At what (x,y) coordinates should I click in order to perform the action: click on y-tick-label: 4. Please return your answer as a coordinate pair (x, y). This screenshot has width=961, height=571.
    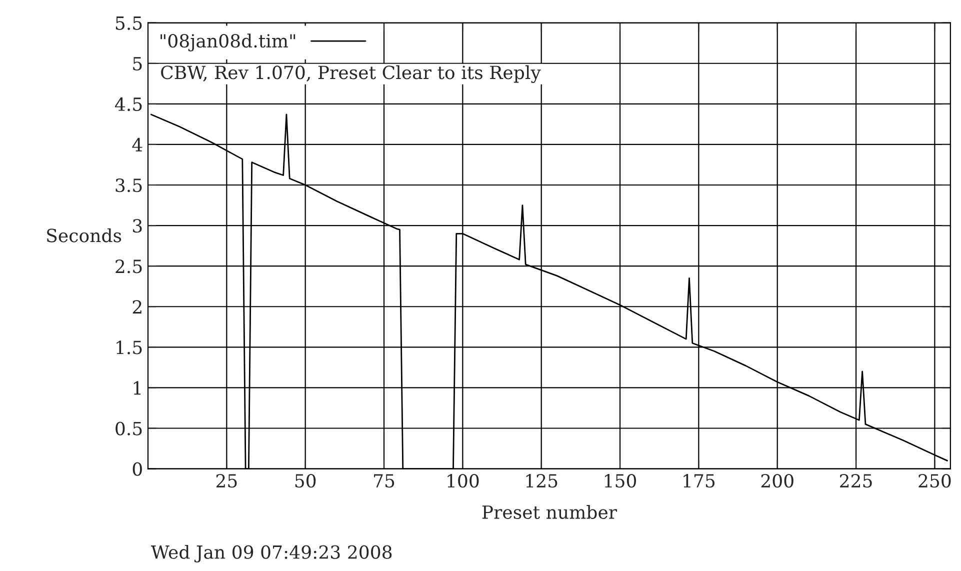
    Looking at the image, I should click on (137, 145).